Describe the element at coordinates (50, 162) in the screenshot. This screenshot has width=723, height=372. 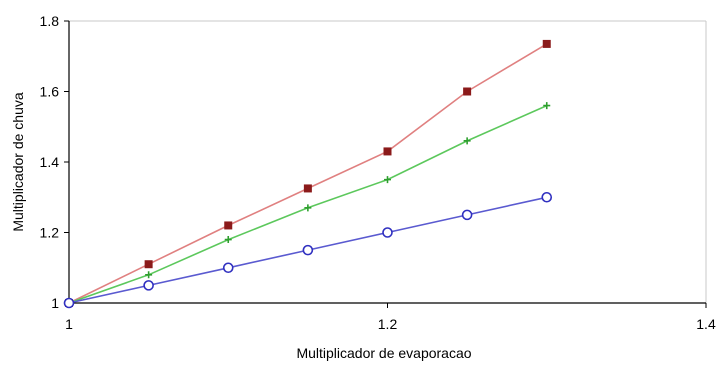
I see `y-tick-label: 1.4` at that location.